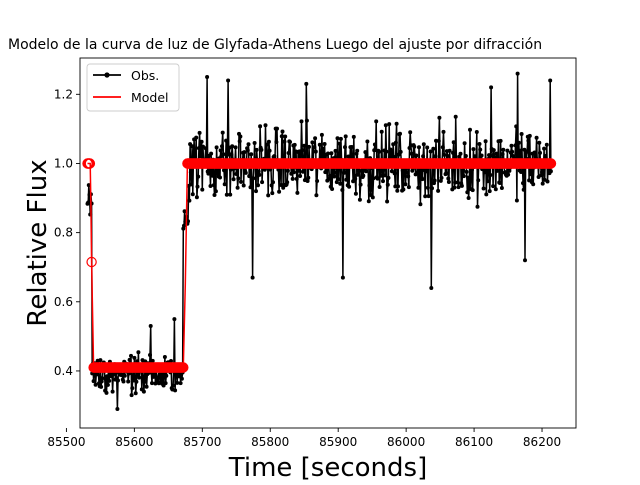  Describe the element at coordinates (38, 242) in the screenshot. I see `y-axis-label: Relative Flux` at that location.